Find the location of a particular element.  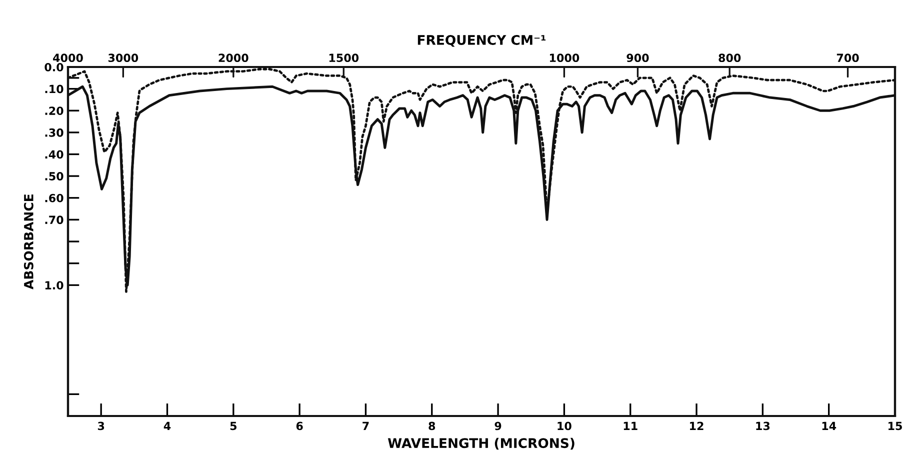

x-tick-label: 6 is located at coordinates (299, 426).